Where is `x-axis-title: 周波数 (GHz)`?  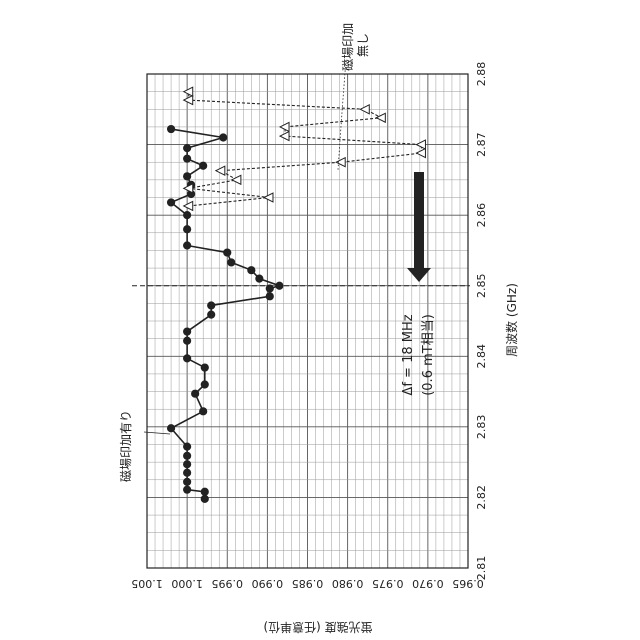
x-axis-title: 周波数 (GHz) is located at coordinates (511, 320).